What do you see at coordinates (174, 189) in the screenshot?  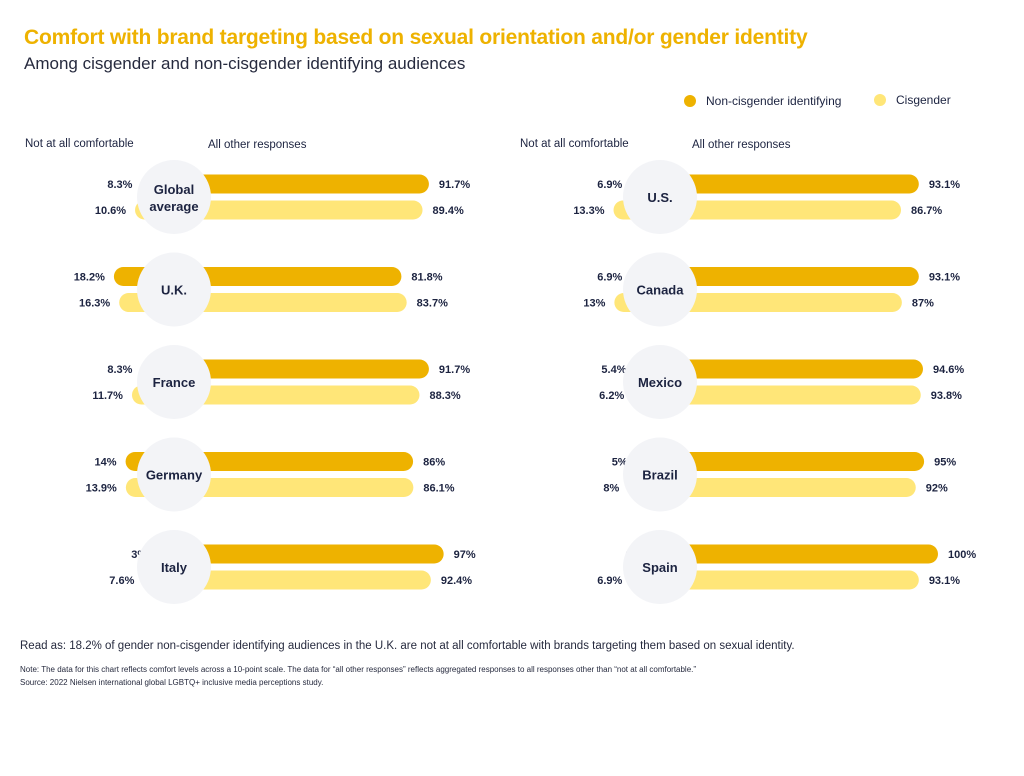 I see `country-label-global-average-line-1: Global` at bounding box center [174, 189].